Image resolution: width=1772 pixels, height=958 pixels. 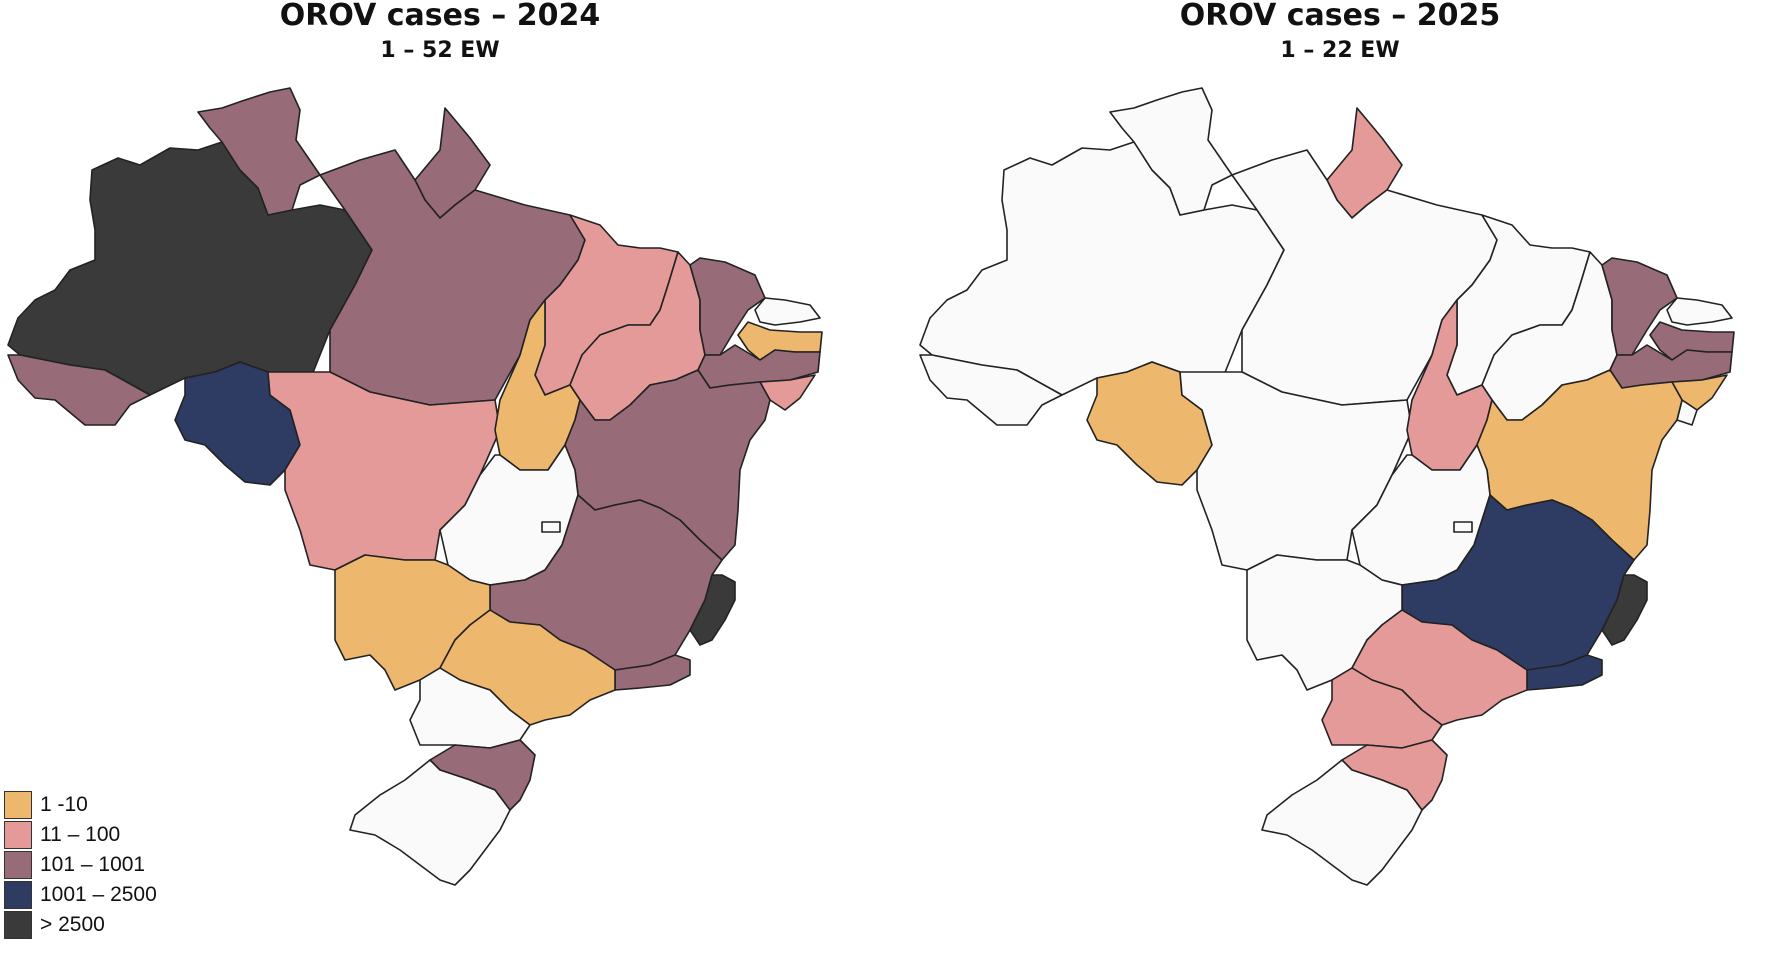 I want to click on legend: 1 -10 11 – 100 101 – 1001 1001 – 2500 > 2500, so click(x=80, y=865).